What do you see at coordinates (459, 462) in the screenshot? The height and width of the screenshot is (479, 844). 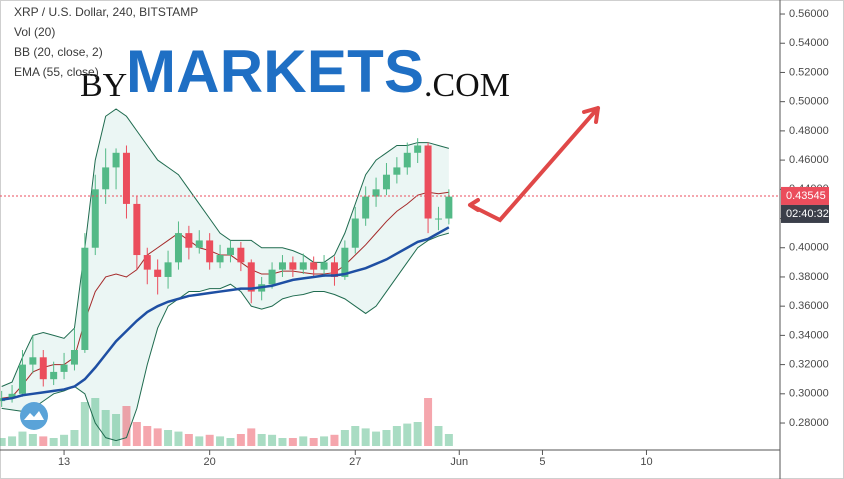 I see `x-tick-label: Jun` at bounding box center [459, 462].